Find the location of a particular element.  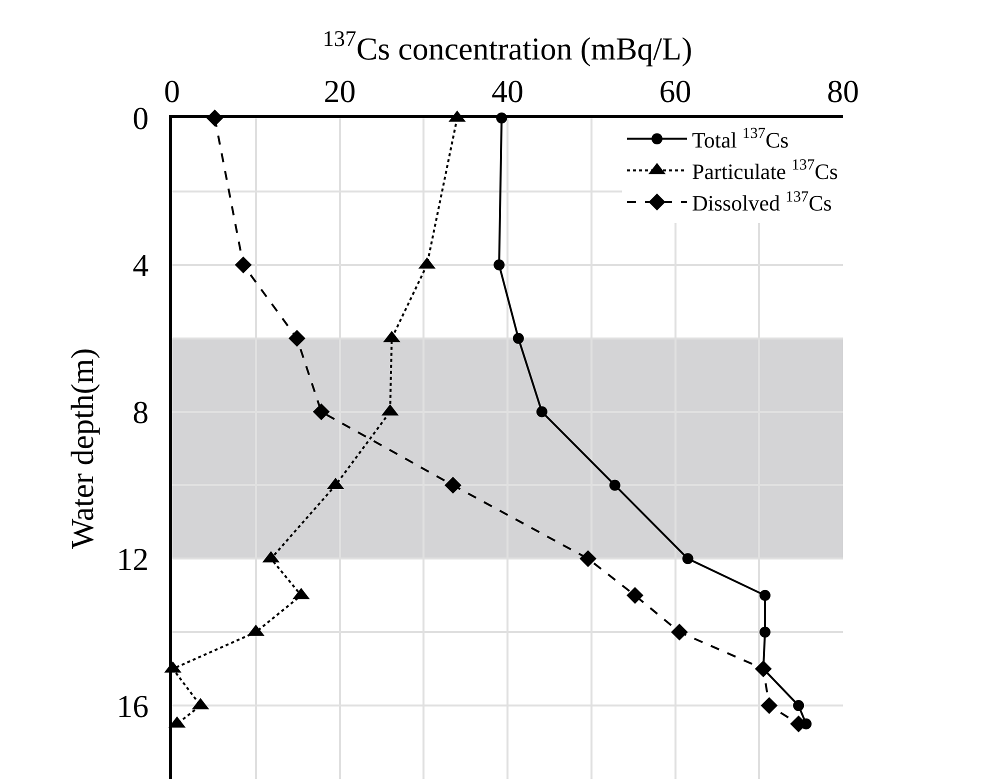

y-tick-label: 8 is located at coordinates (140, 412).